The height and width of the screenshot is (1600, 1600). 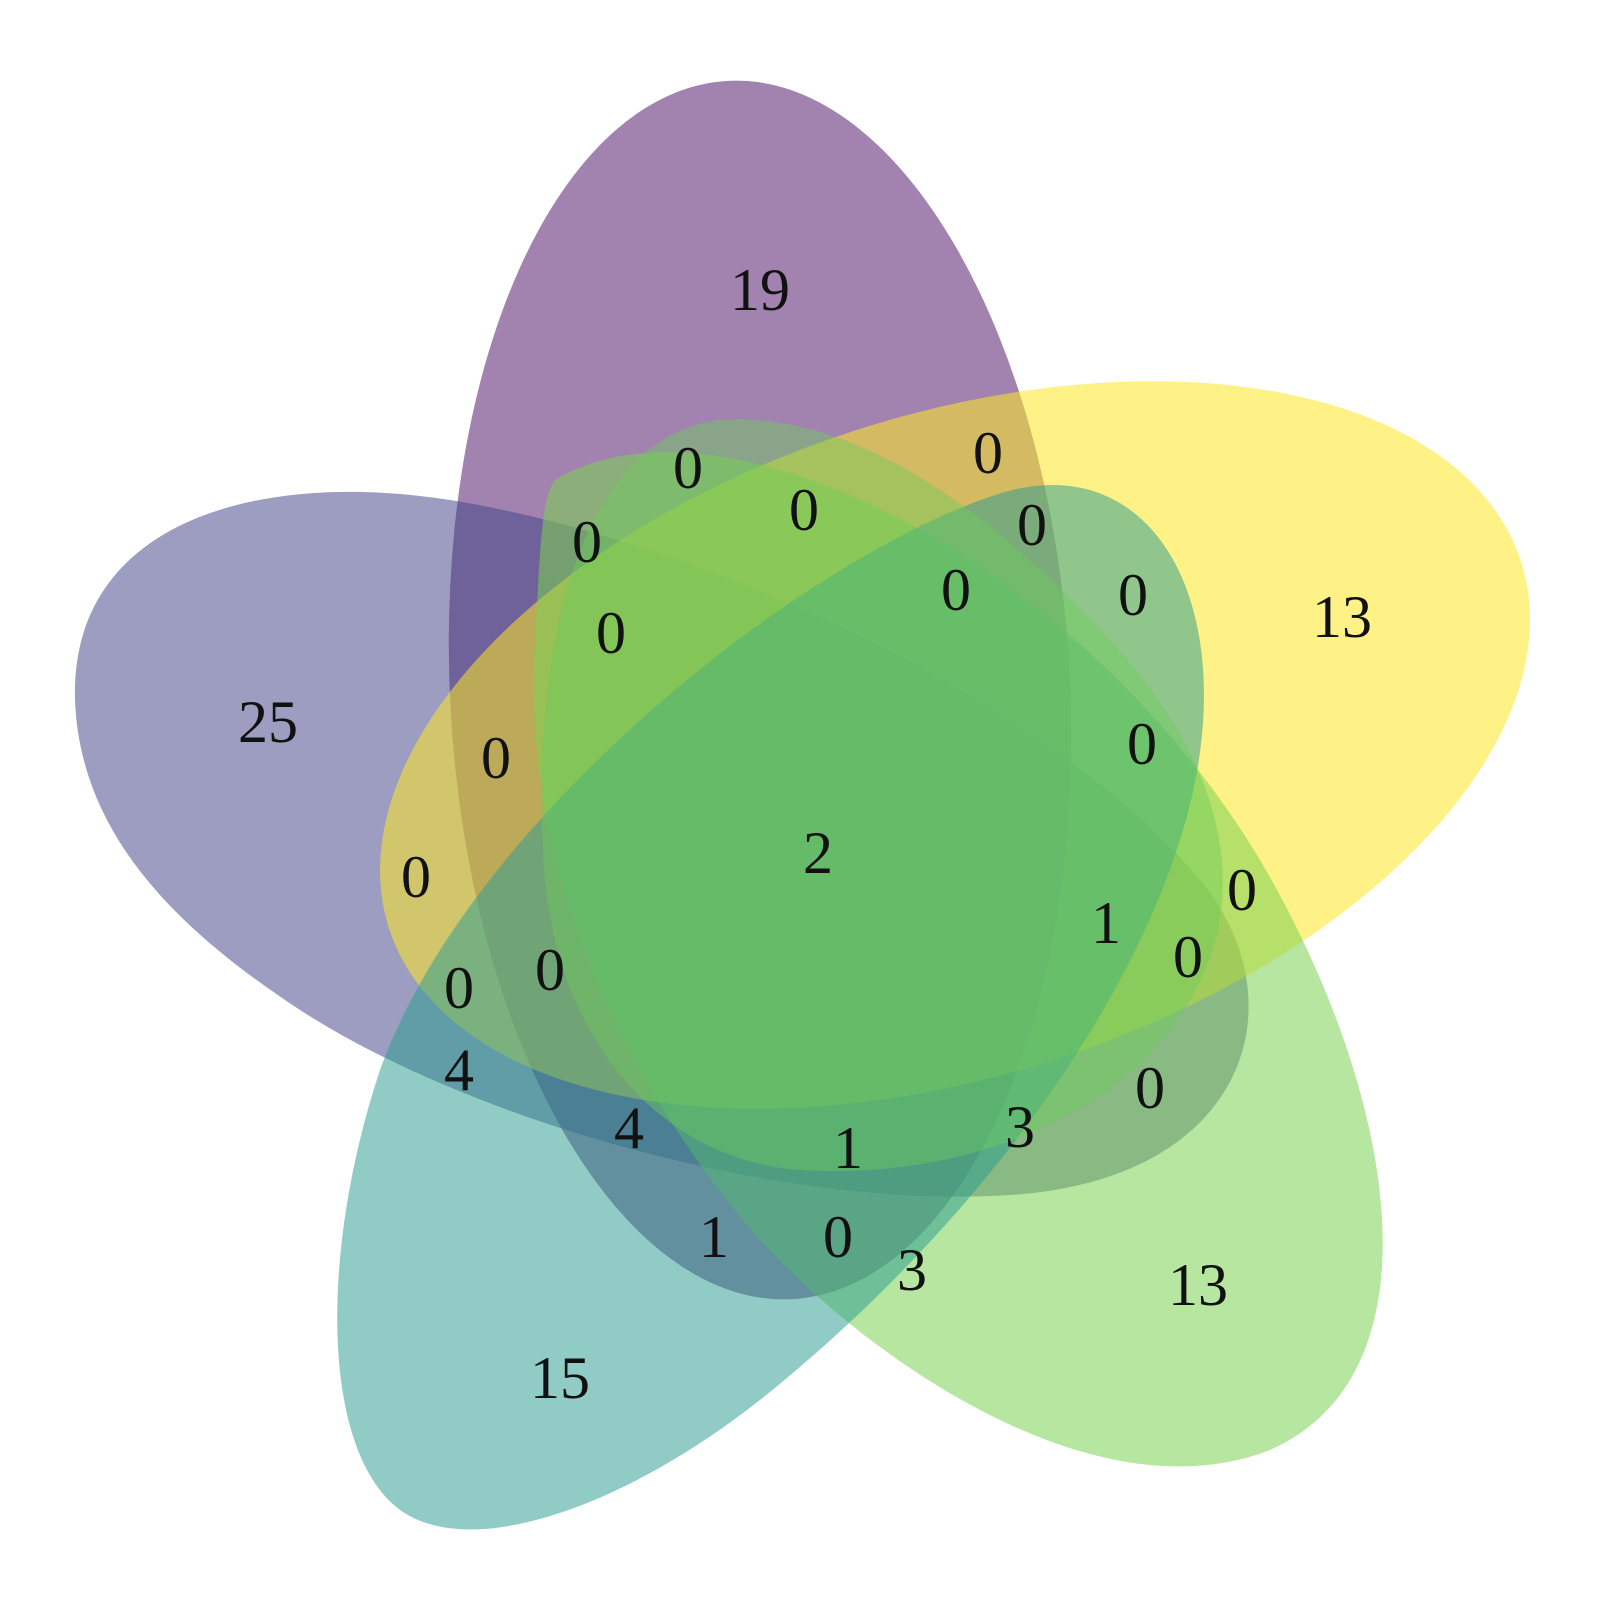 What do you see at coordinates (1342, 617) in the screenshot?
I see `count-yellow-only: 13` at bounding box center [1342, 617].